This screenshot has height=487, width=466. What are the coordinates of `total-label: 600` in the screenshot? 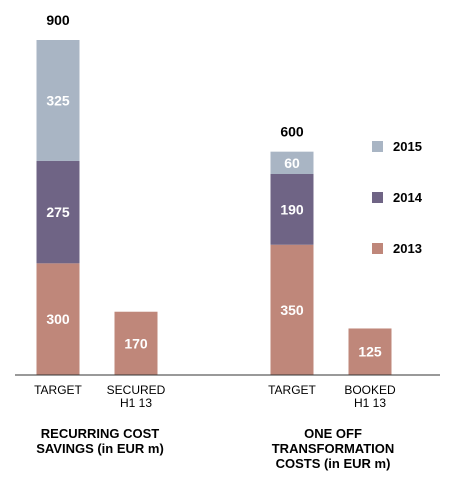 It's located at (292, 132).